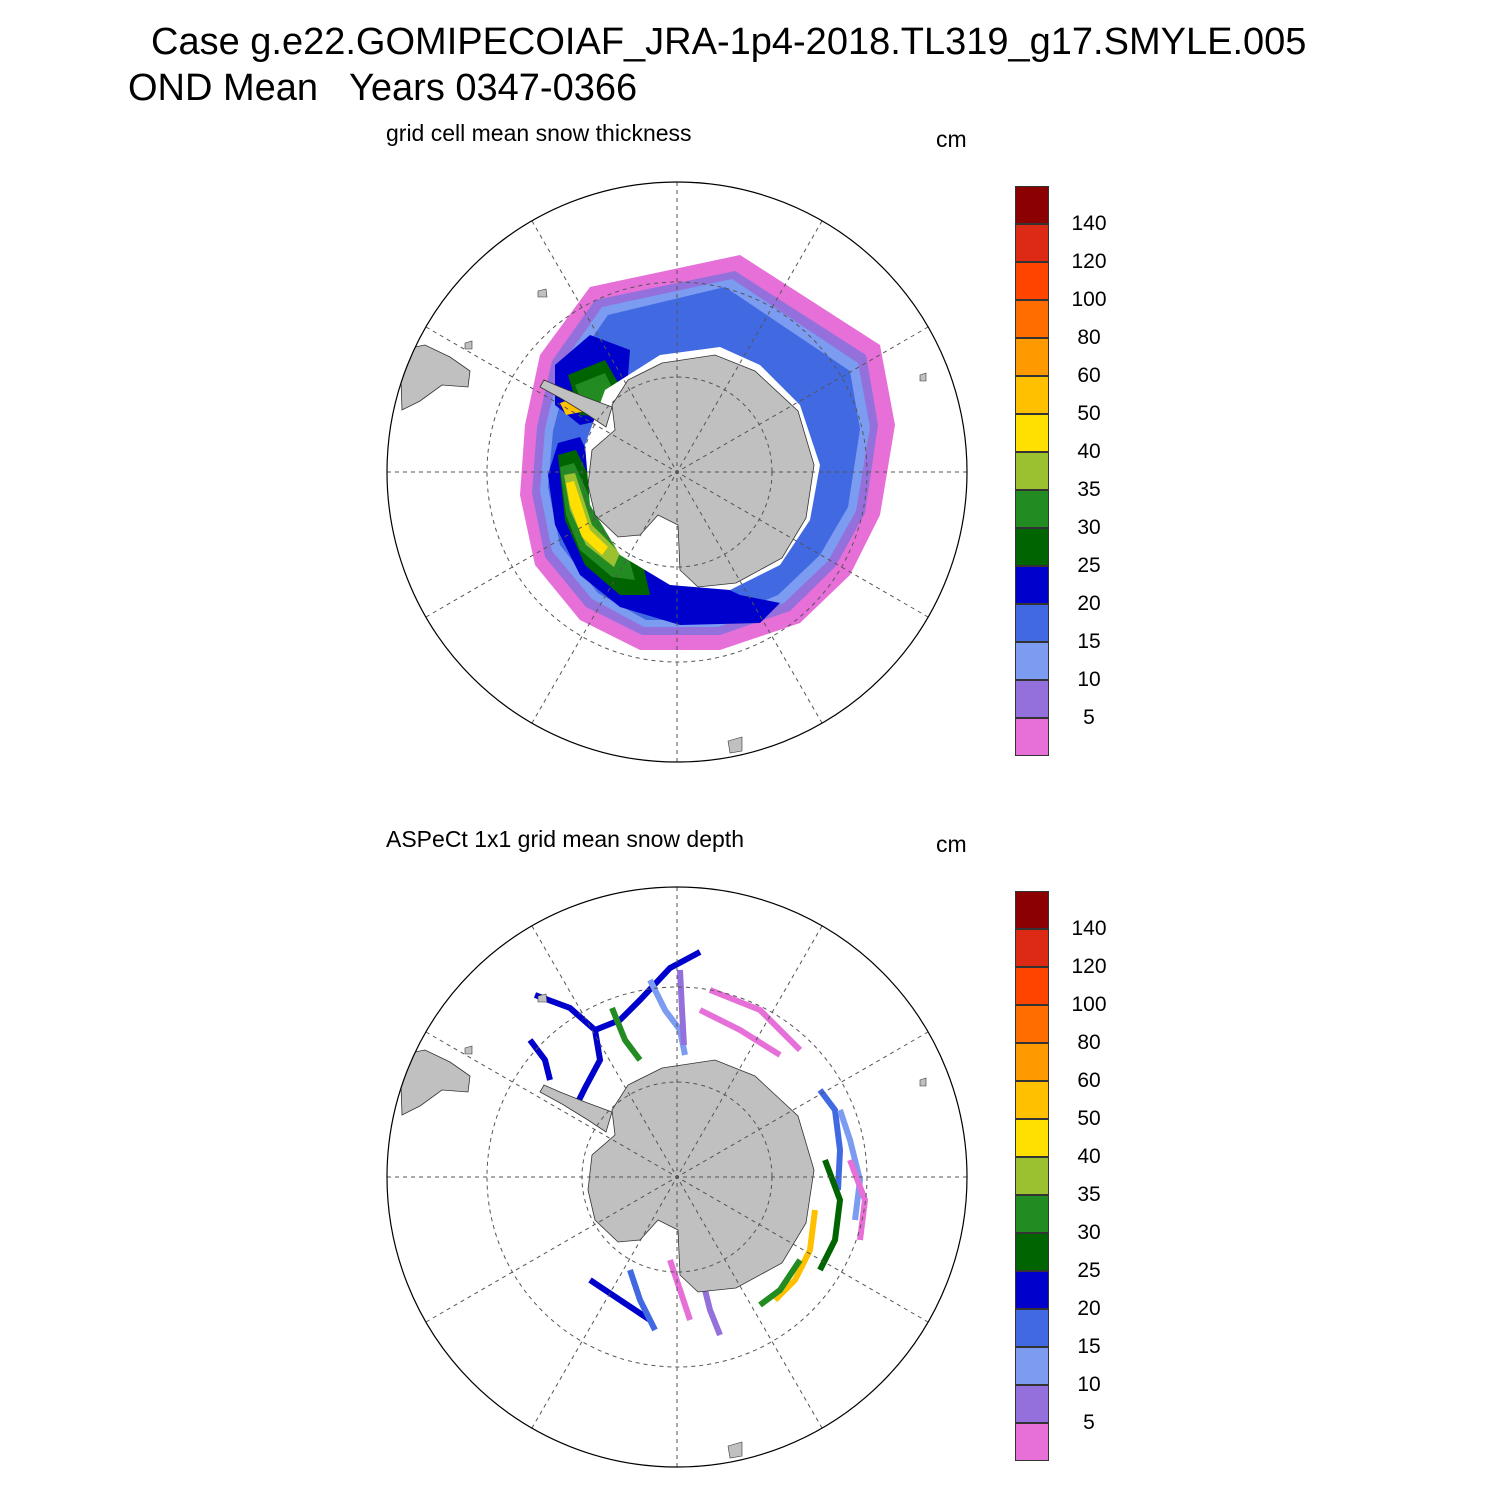 Image resolution: width=1500 pixels, height=1500 pixels. What do you see at coordinates (701, 1176) in the screenshot?
I see `antarctica-land` at bounding box center [701, 1176].